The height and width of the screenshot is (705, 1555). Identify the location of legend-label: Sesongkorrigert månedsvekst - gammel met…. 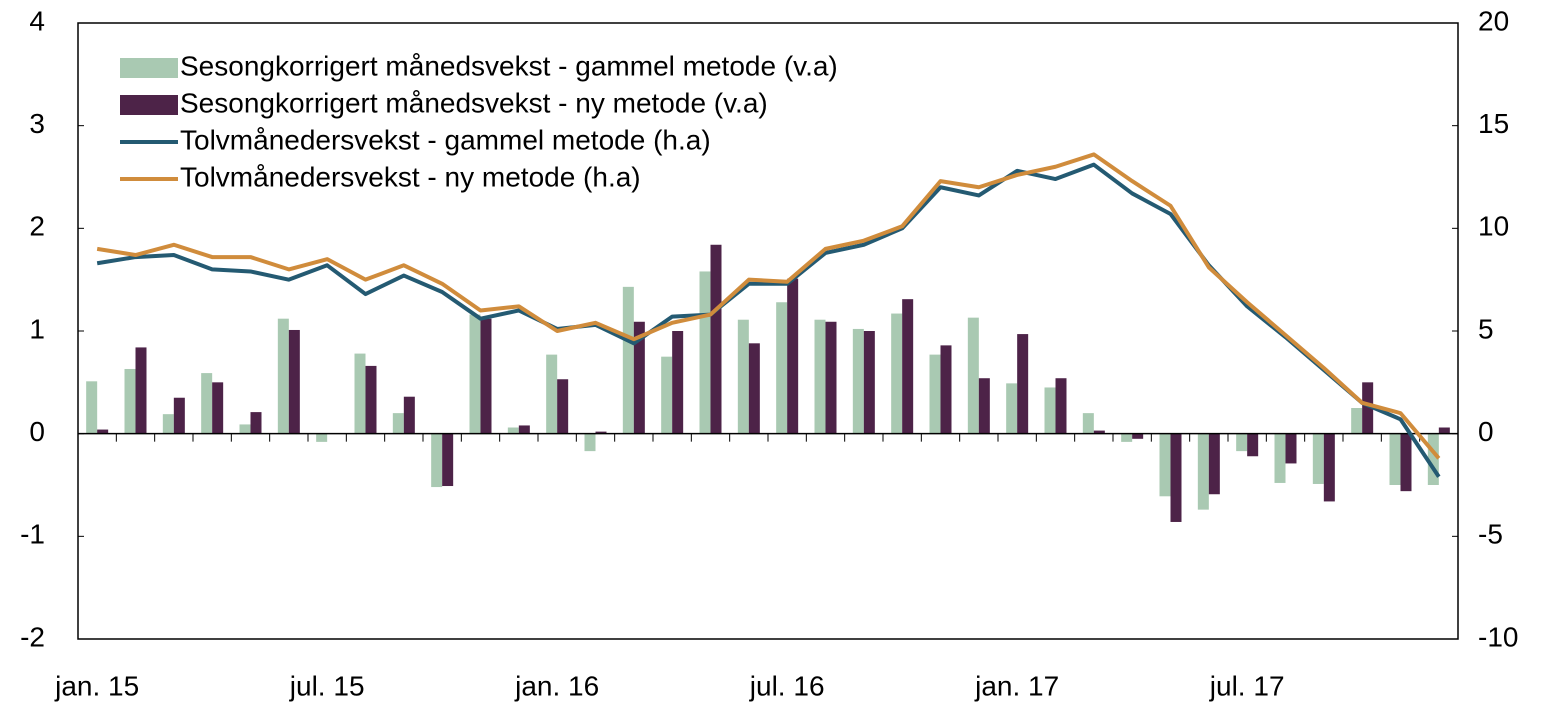
(509, 65).